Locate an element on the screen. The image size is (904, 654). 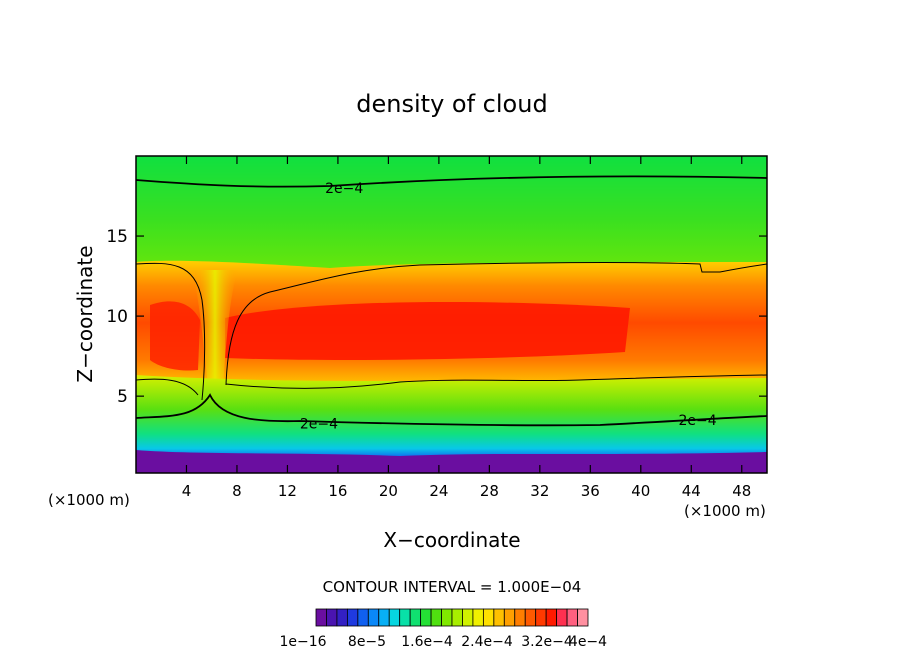
contour-line-upper is located at coordinates (451, 331).